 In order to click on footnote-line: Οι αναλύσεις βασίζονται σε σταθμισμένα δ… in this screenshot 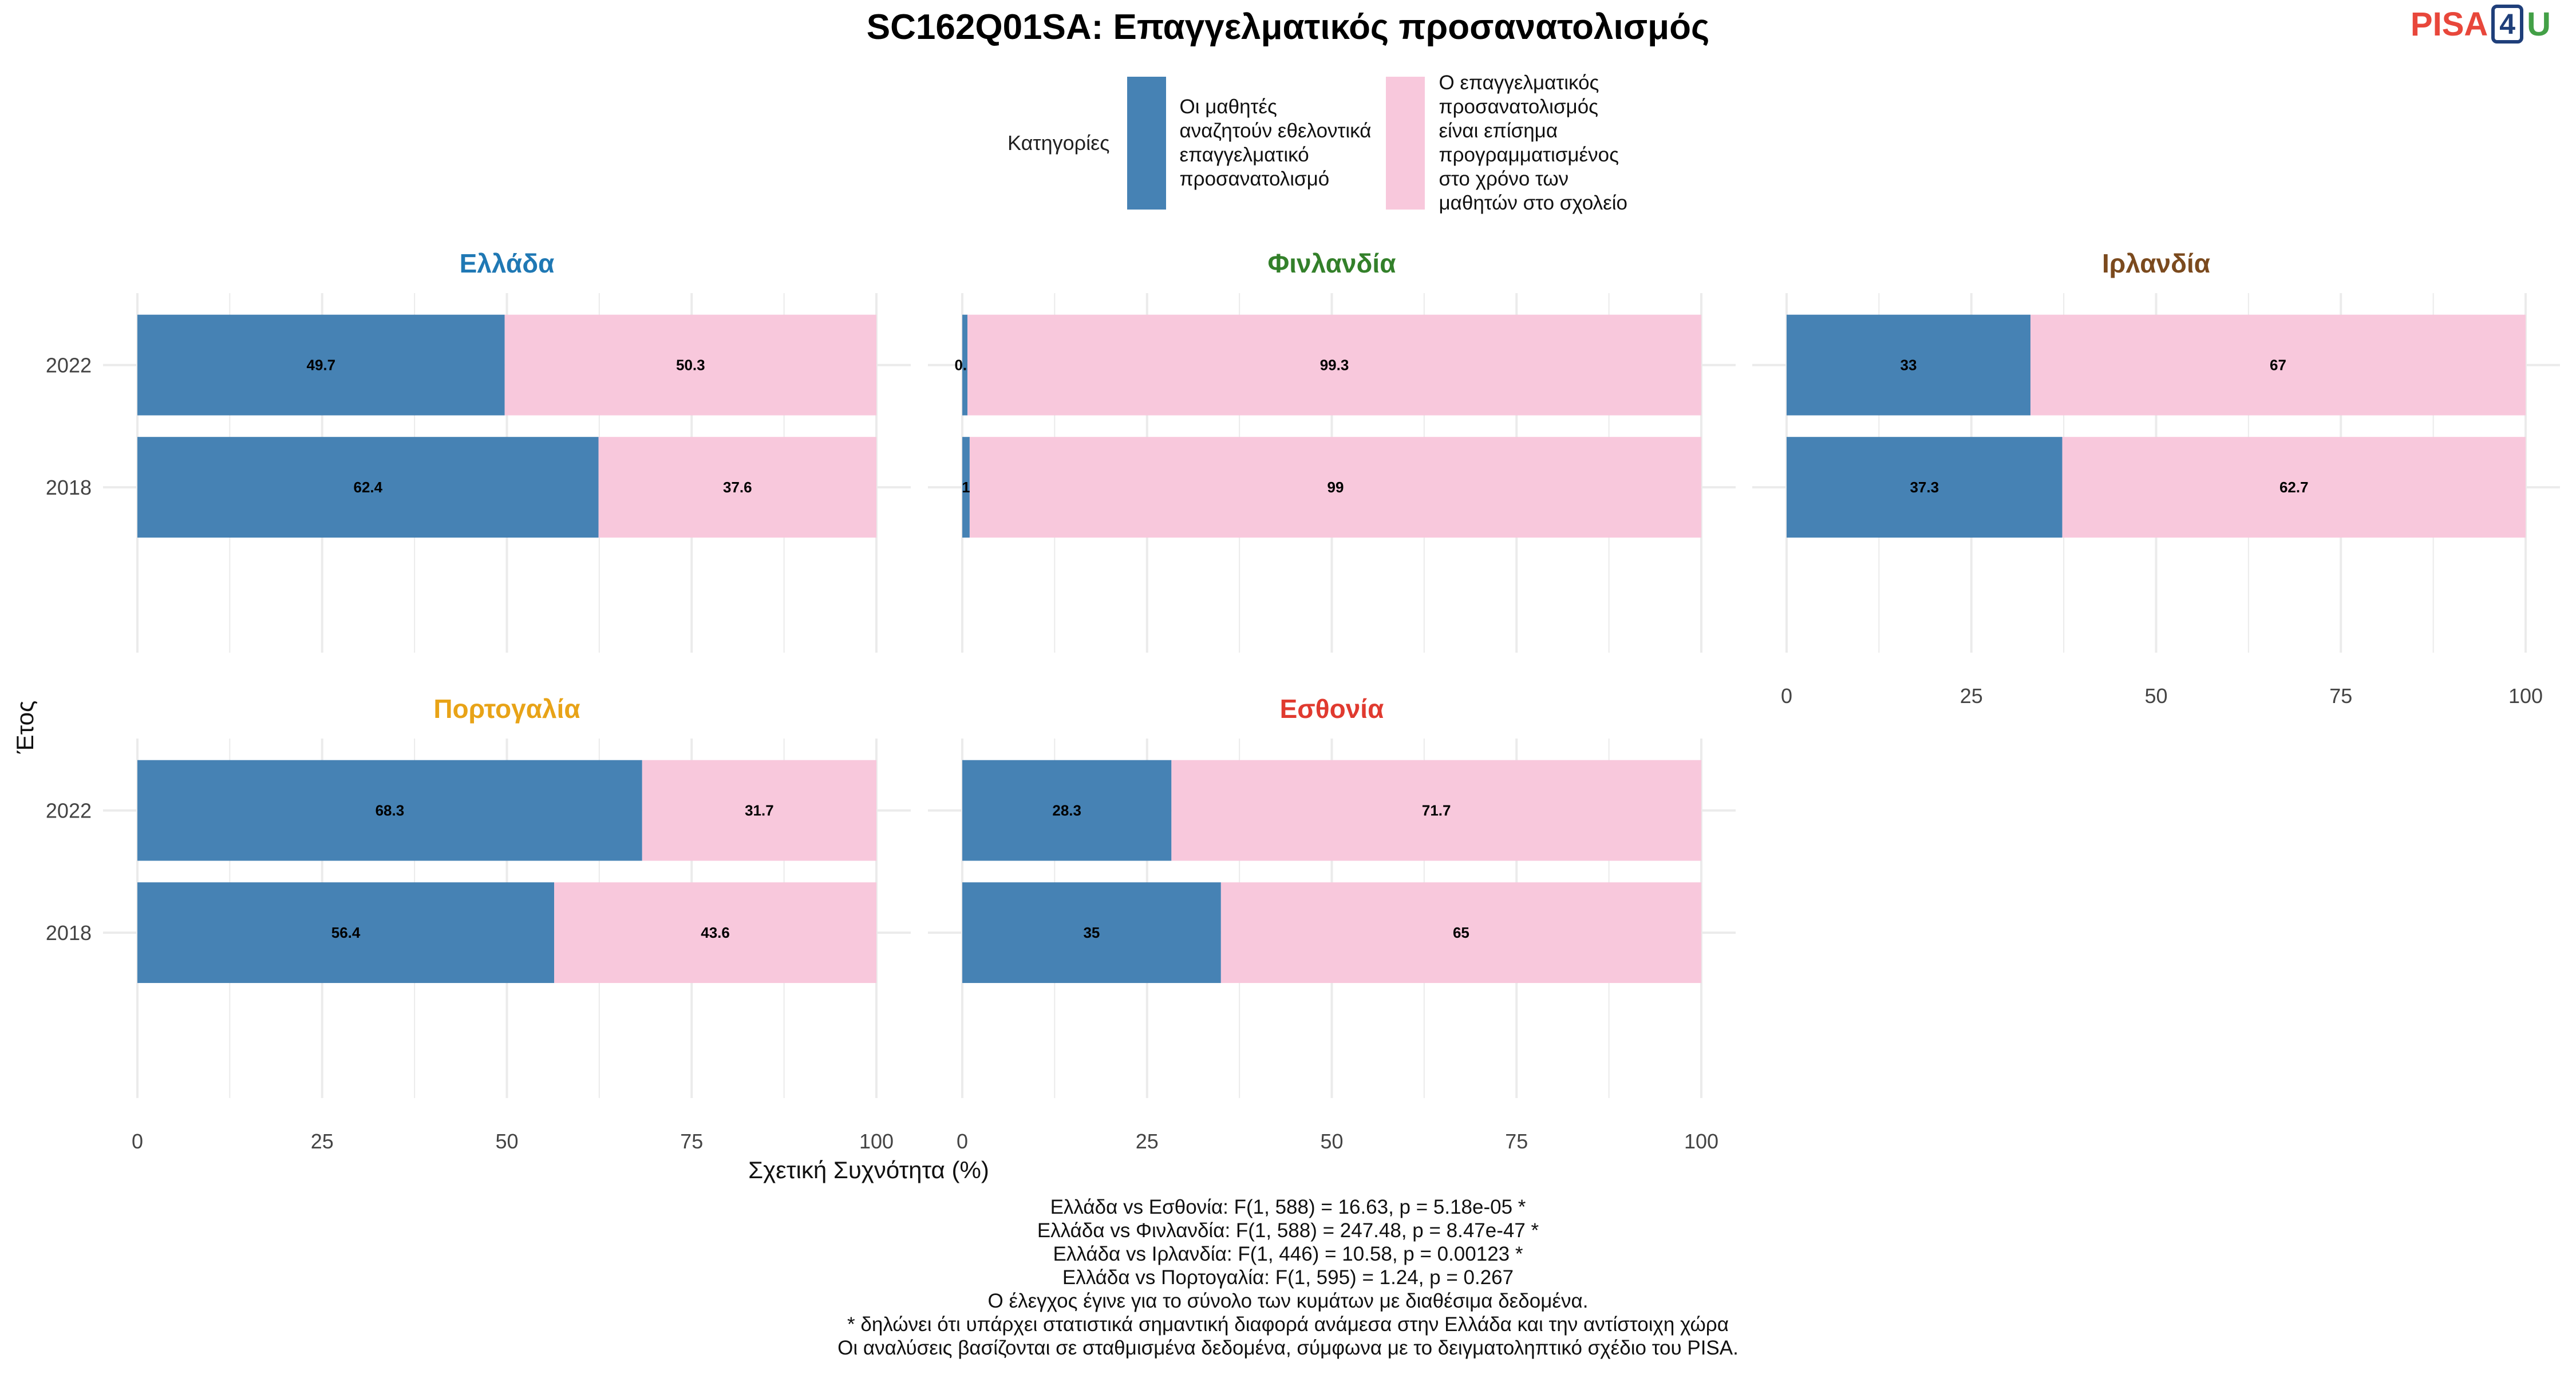, I will do `click(1288, 1348)`.